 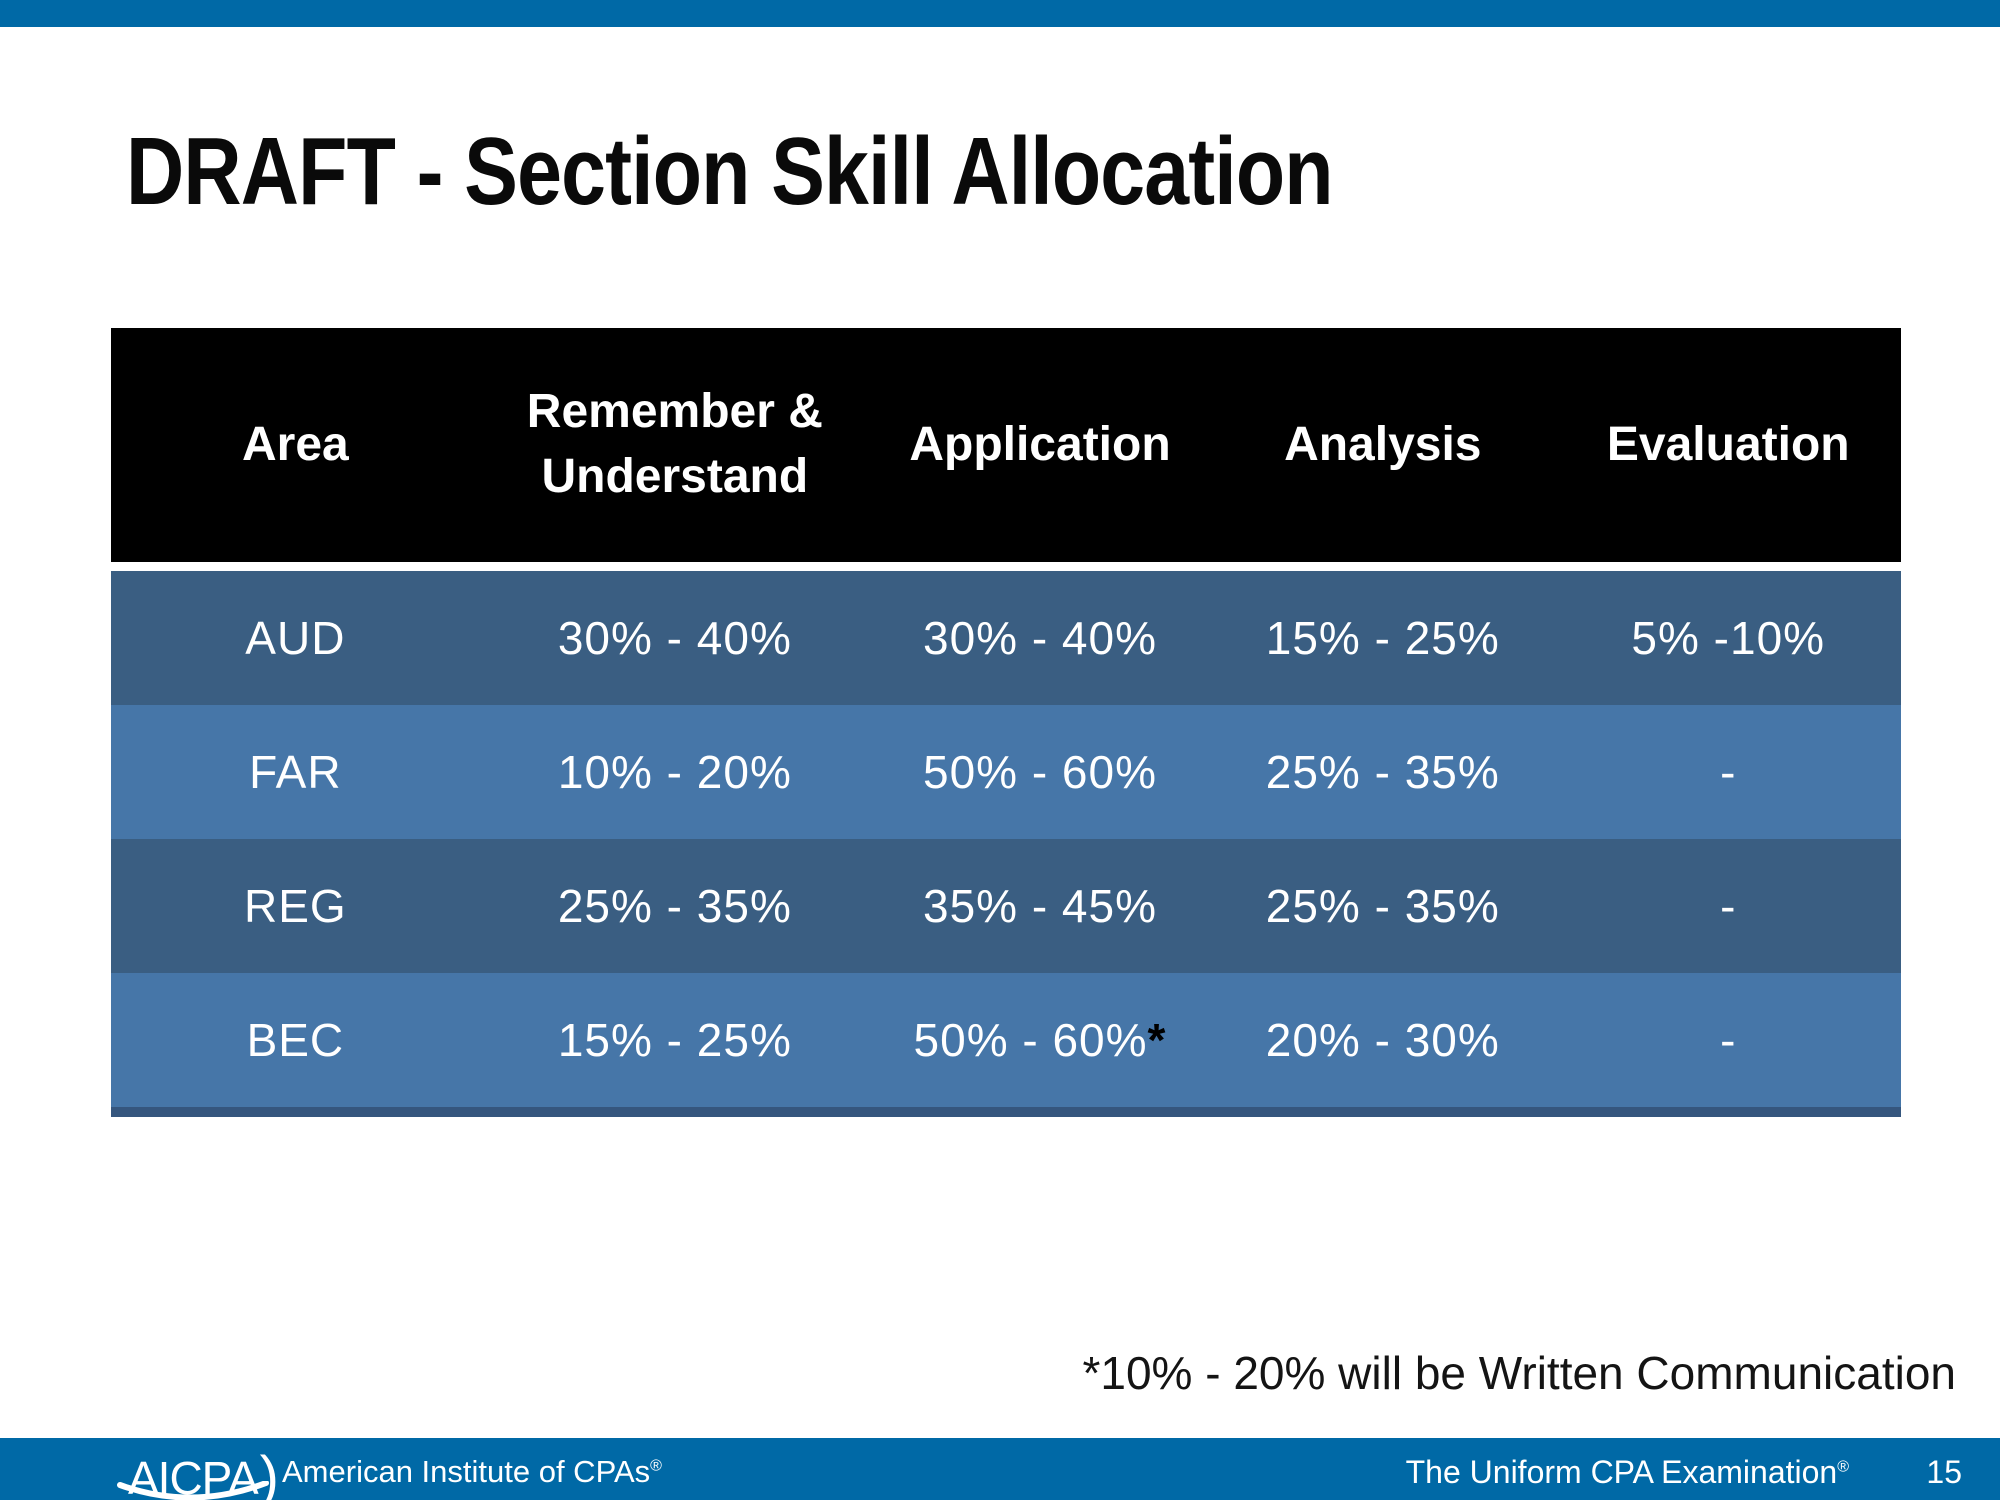 I want to click on footnote-text: *10% - 20% will be Written Communication, so click(x=1519, y=1373).